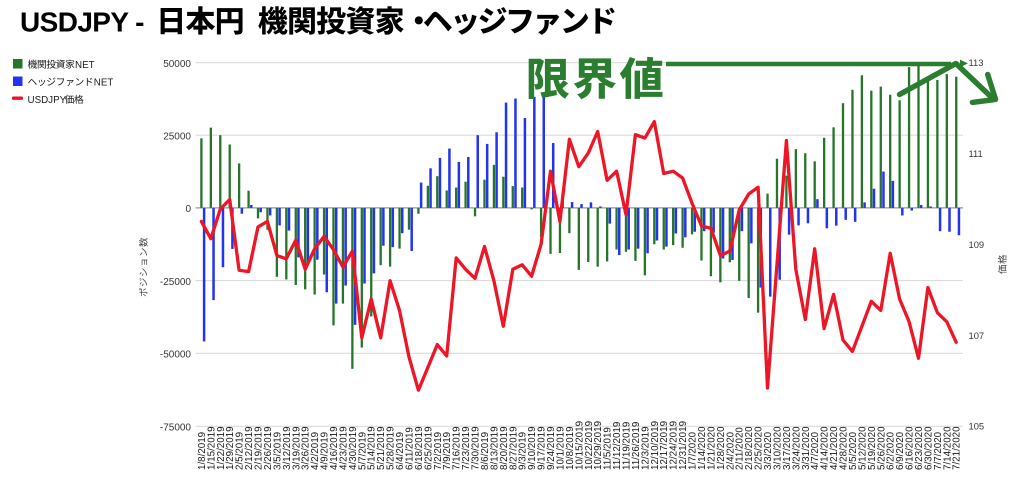 The height and width of the screenshot is (494, 1024). Describe the element at coordinates (862, 448) in the screenshot. I see `svg-text: 5/12/2020` at that location.